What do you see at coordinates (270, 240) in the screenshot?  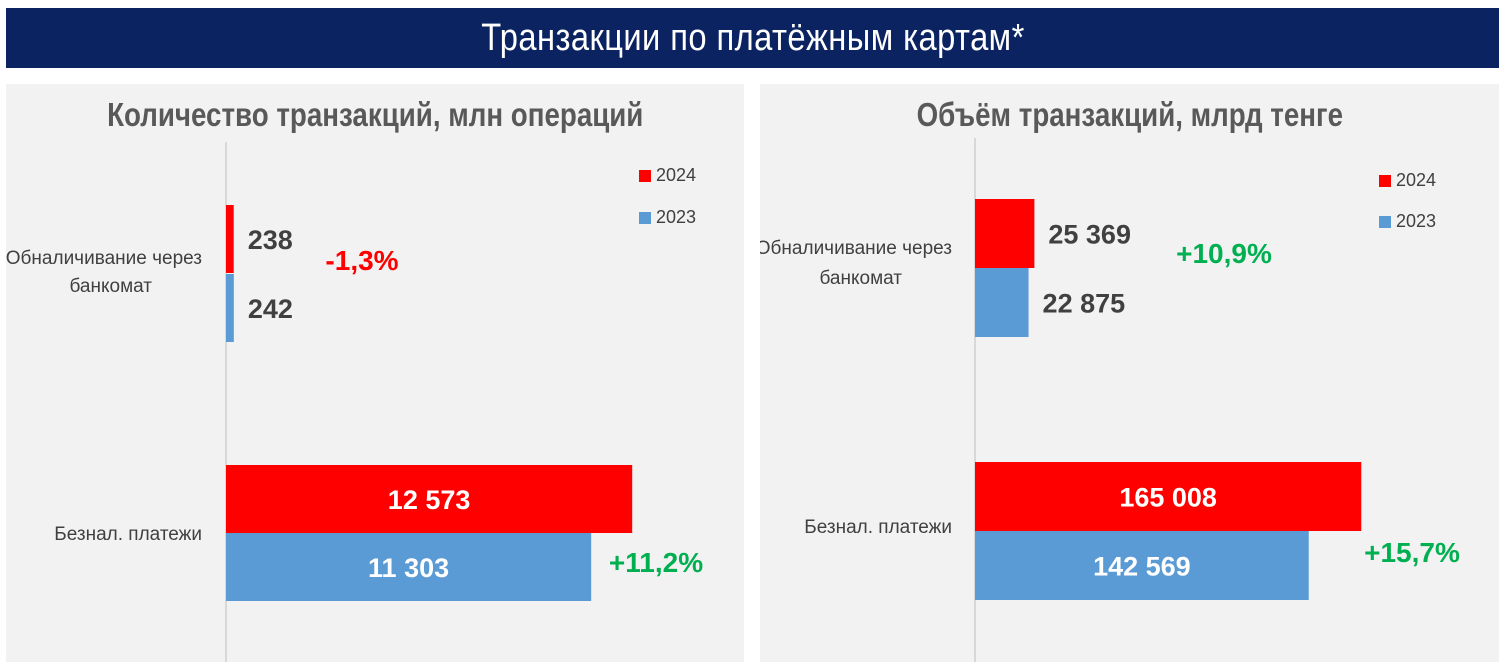 I see `value-label-2024: 238` at bounding box center [270, 240].